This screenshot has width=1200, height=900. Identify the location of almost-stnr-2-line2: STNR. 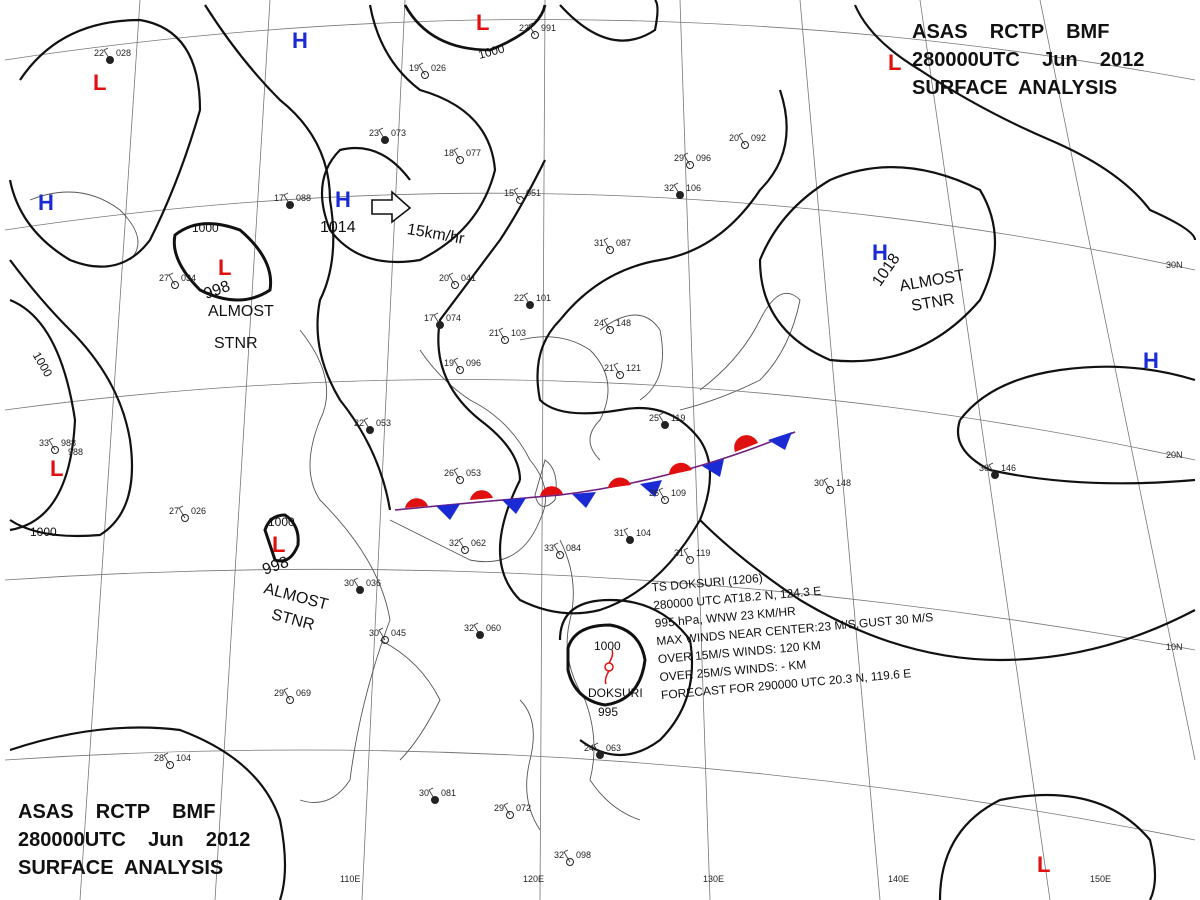
(293, 620).